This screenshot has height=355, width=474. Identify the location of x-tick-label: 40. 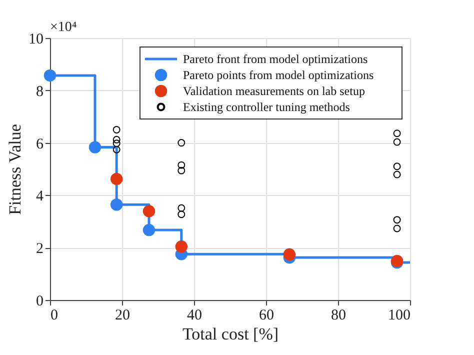
(194, 316).